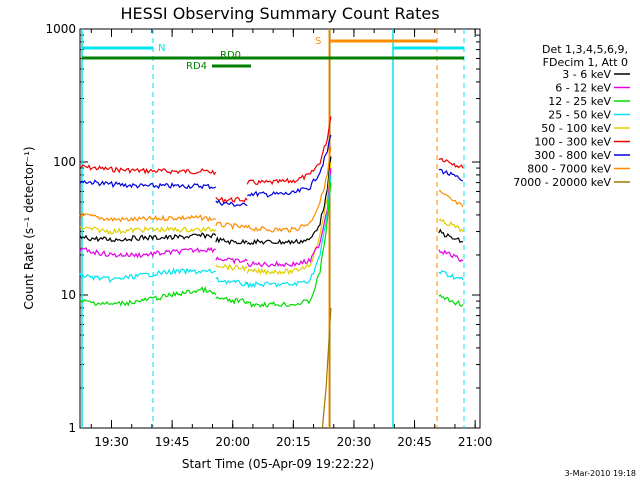 The height and width of the screenshot is (480, 640). What do you see at coordinates (579, 101) in the screenshot?
I see `legend-entry-label: 12 - 25 keV` at bounding box center [579, 101].